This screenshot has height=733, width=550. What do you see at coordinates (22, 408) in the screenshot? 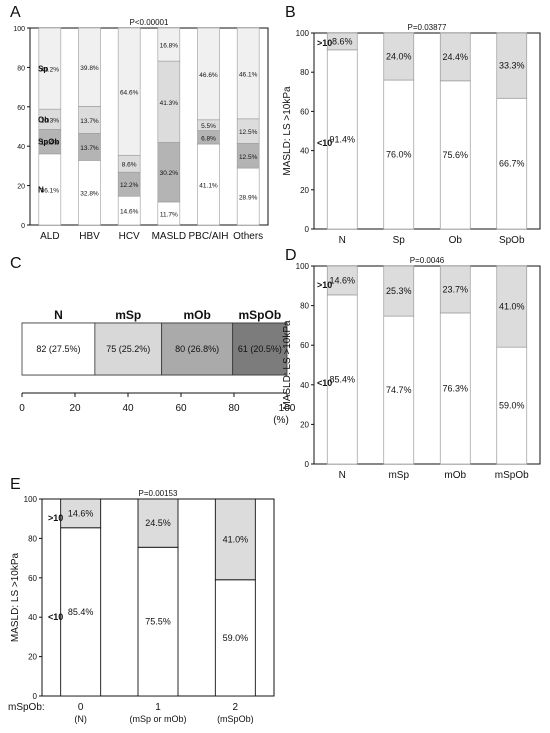
I see `panel-c-xtick-label: 0` at bounding box center [22, 408].